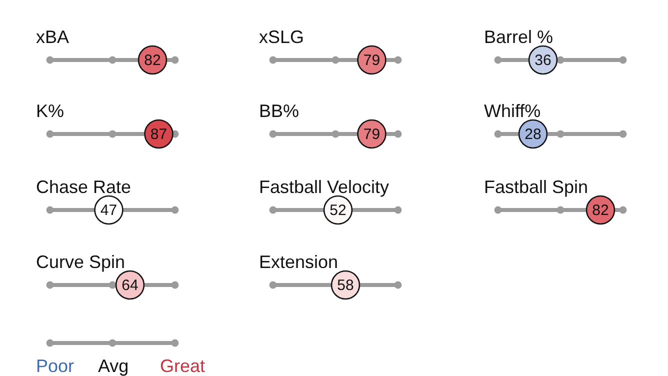 This screenshot has height=376, width=668. I want to click on text: Curve Spin, so click(81, 262).